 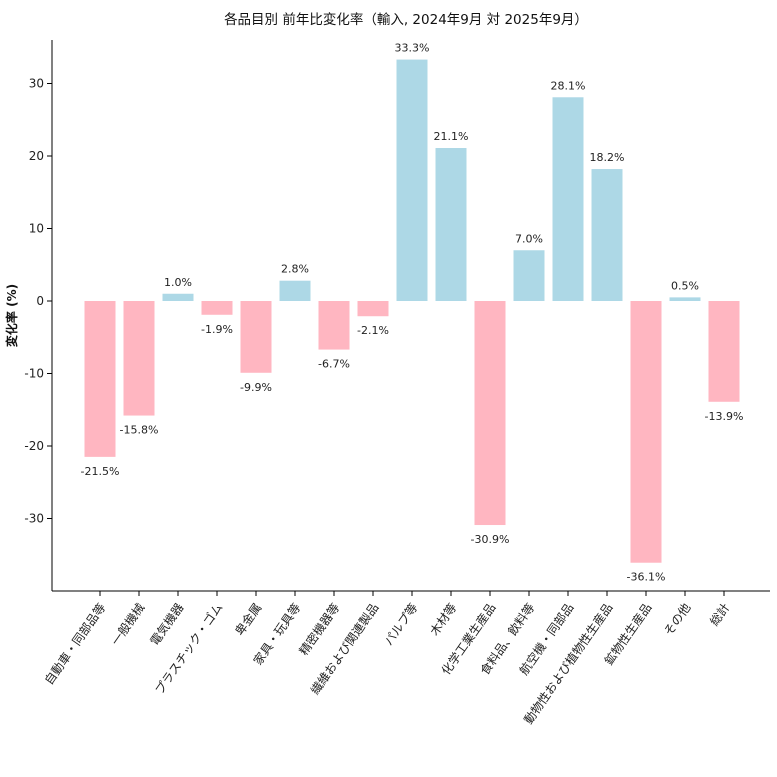 What do you see at coordinates (217, 329) in the screenshot?
I see `data-label: -1.9%` at bounding box center [217, 329].